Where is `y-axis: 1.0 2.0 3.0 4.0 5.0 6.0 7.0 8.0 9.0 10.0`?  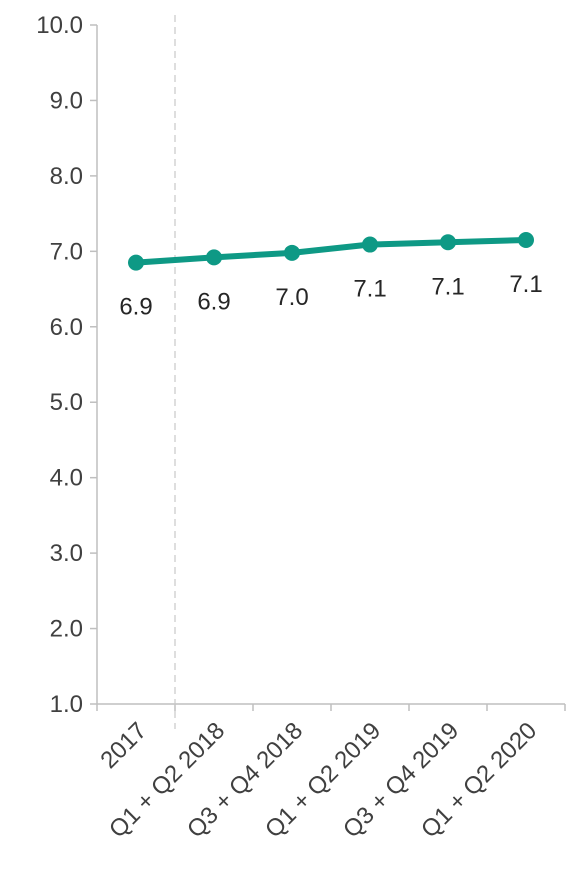 y-axis: 1.0 2.0 3.0 4.0 5.0 6.0 7.0 8.0 9.0 10.0 is located at coordinates (67, 365).